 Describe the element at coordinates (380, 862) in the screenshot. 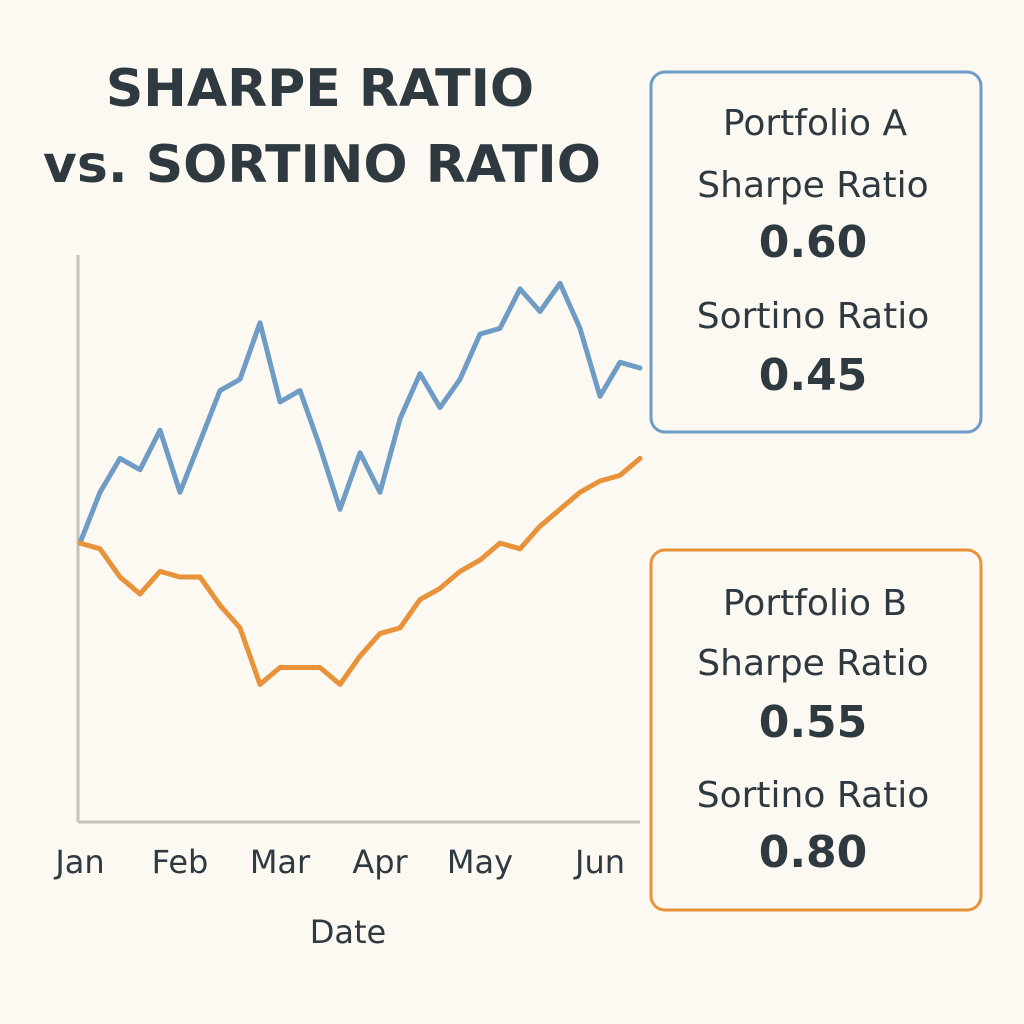

I see `x-tick-label: Apr` at that location.